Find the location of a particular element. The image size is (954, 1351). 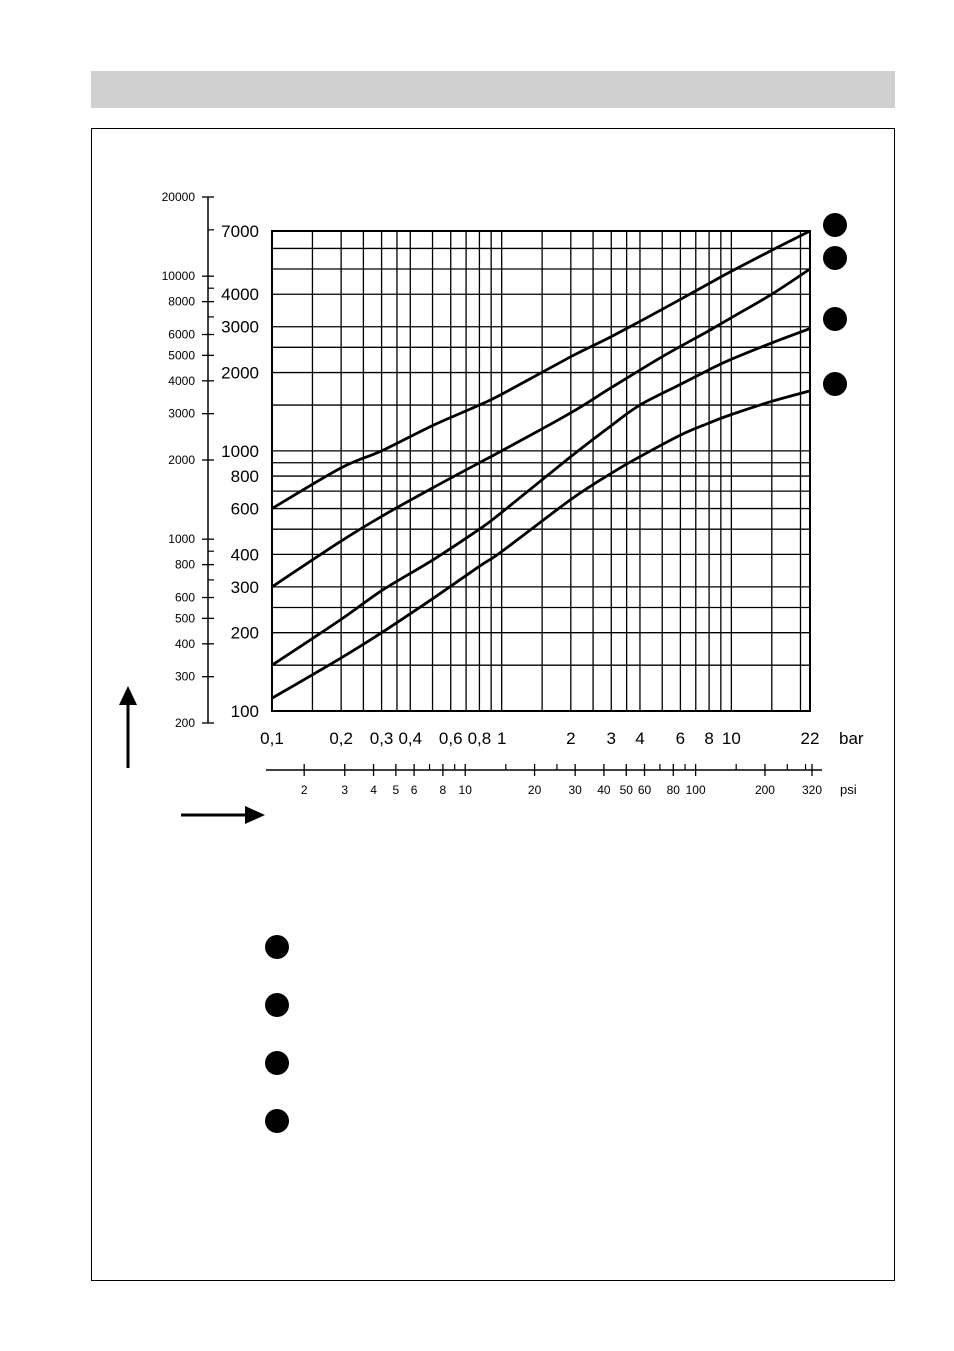

psi-tick-label: 50 is located at coordinates (627, 790).